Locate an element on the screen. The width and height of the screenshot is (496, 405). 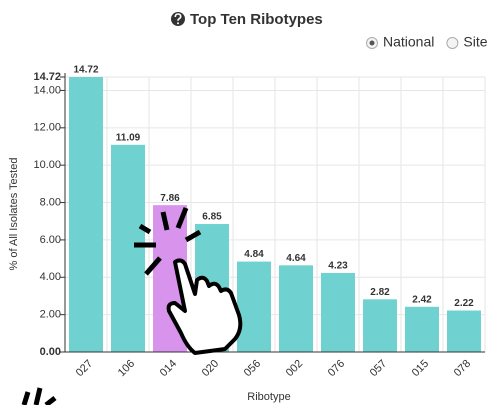
x-tick-label: 020 is located at coordinates (210, 368).